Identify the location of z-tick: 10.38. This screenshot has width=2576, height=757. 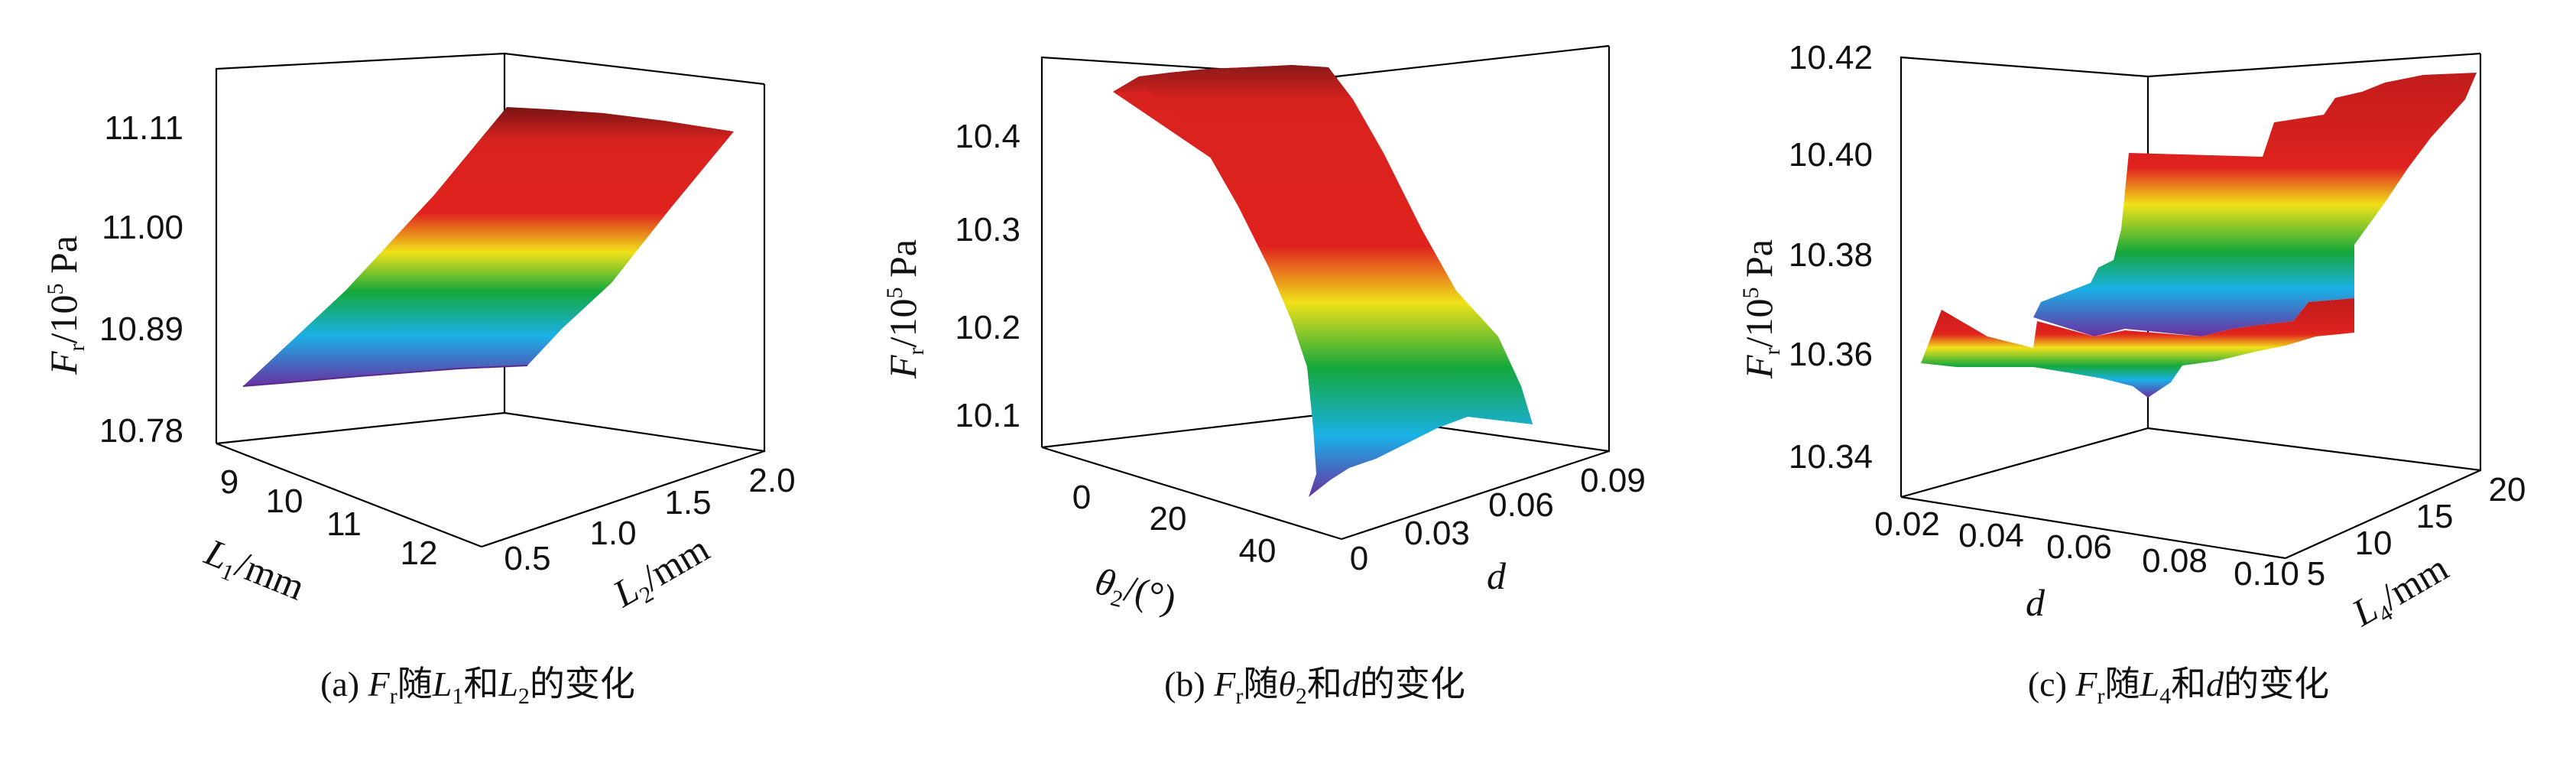
(1831, 255).